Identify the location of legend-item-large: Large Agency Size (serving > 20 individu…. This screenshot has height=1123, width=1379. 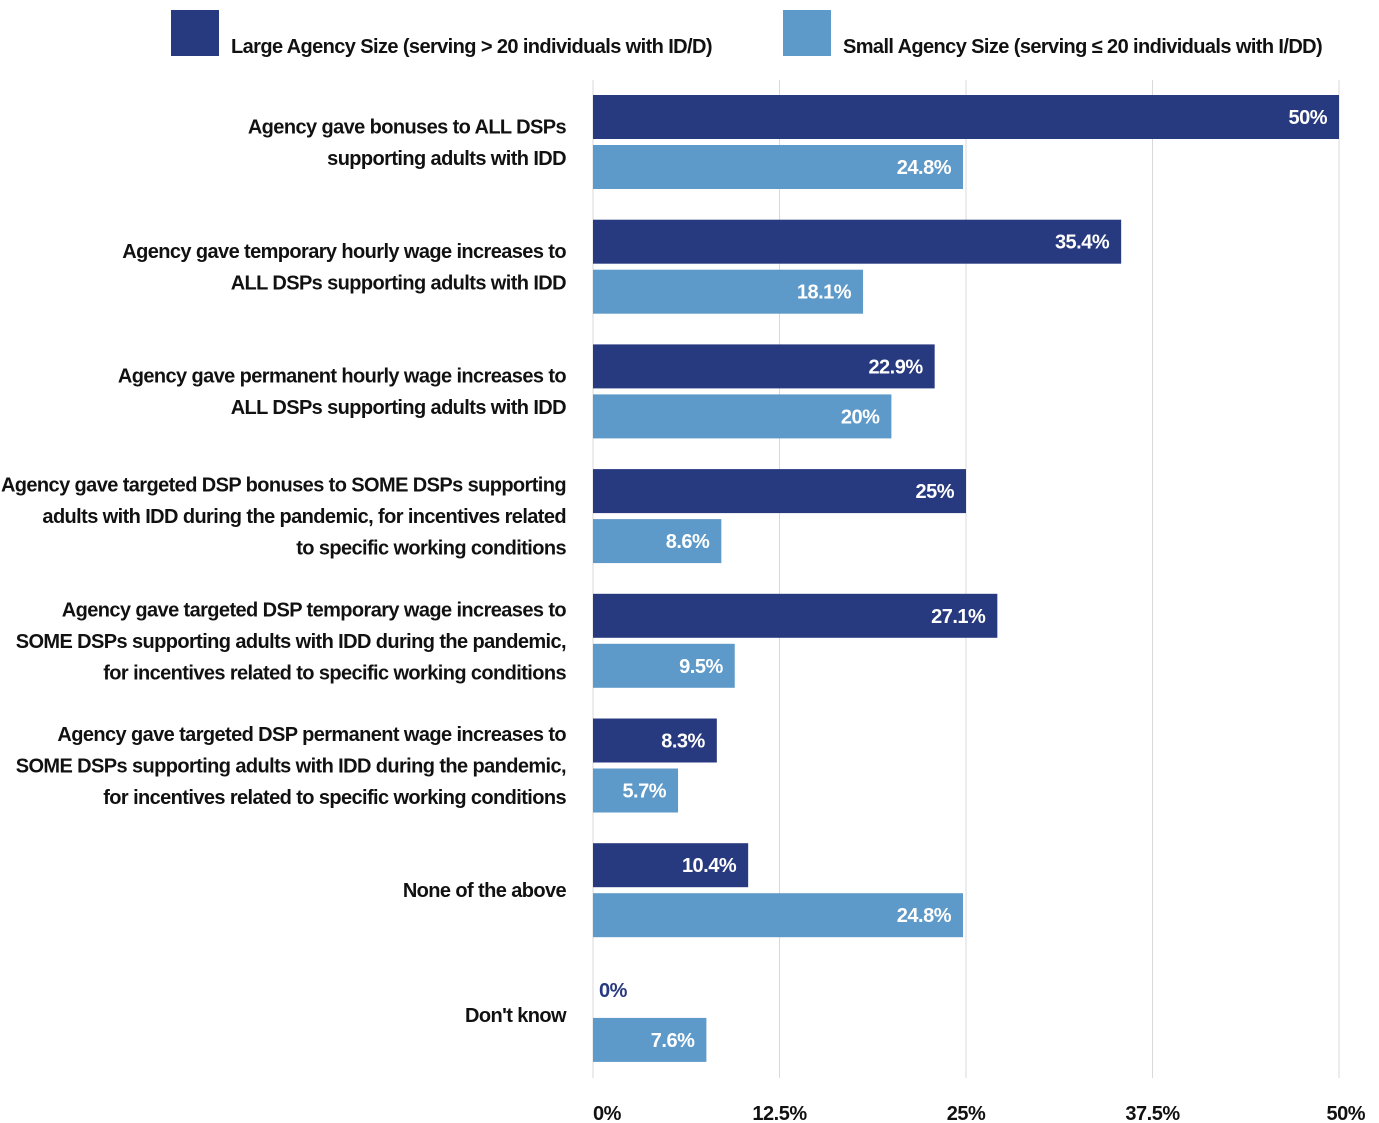
(441, 34).